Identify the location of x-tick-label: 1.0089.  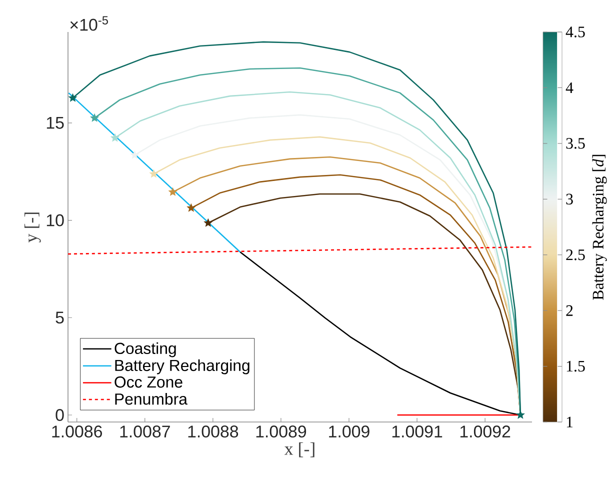
(281, 432).